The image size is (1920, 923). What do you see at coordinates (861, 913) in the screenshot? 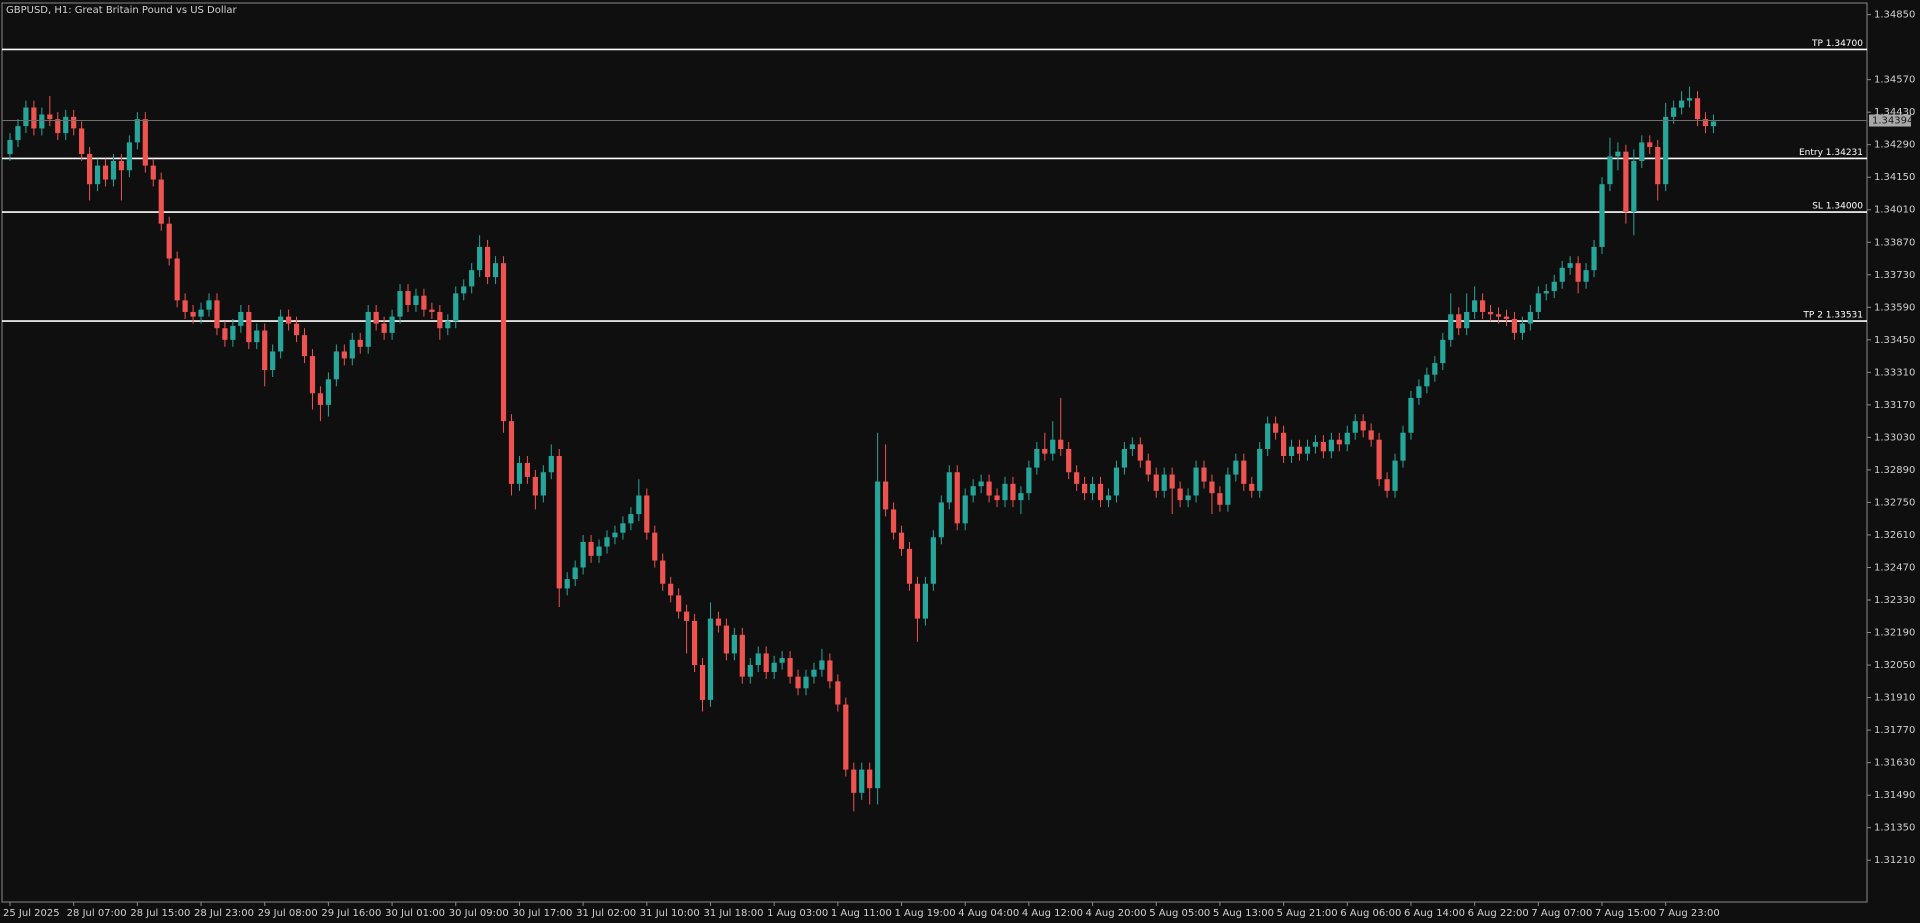
I see `x-tick-label: 1 Aug 11:00` at bounding box center [861, 913].